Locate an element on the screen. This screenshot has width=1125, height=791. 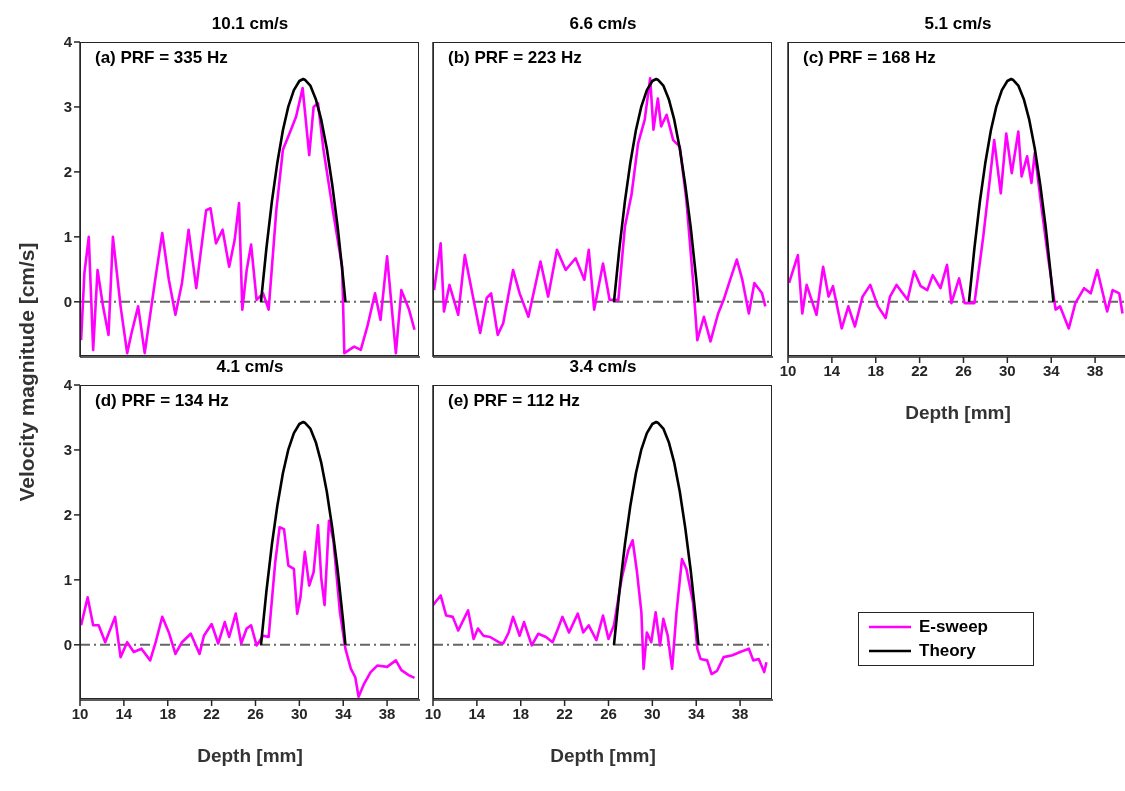
chart-title: 3.4 cm/s is located at coordinates (603, 367).